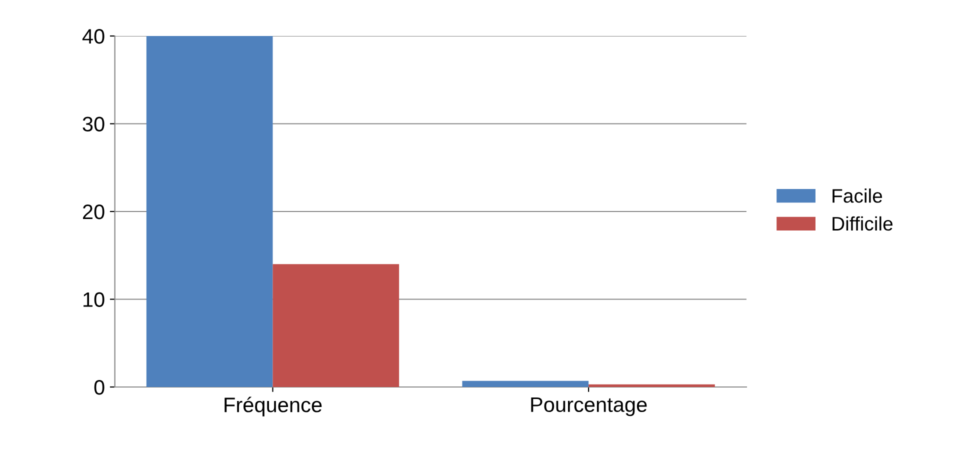 Image resolution: width=957 pixels, height=450 pixels. Describe the element at coordinates (857, 195) in the screenshot. I see `legend-label: Facile` at that location.